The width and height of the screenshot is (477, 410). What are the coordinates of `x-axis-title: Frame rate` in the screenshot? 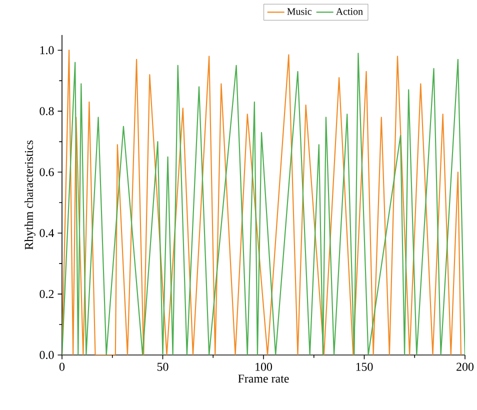 It's located at (263, 378).